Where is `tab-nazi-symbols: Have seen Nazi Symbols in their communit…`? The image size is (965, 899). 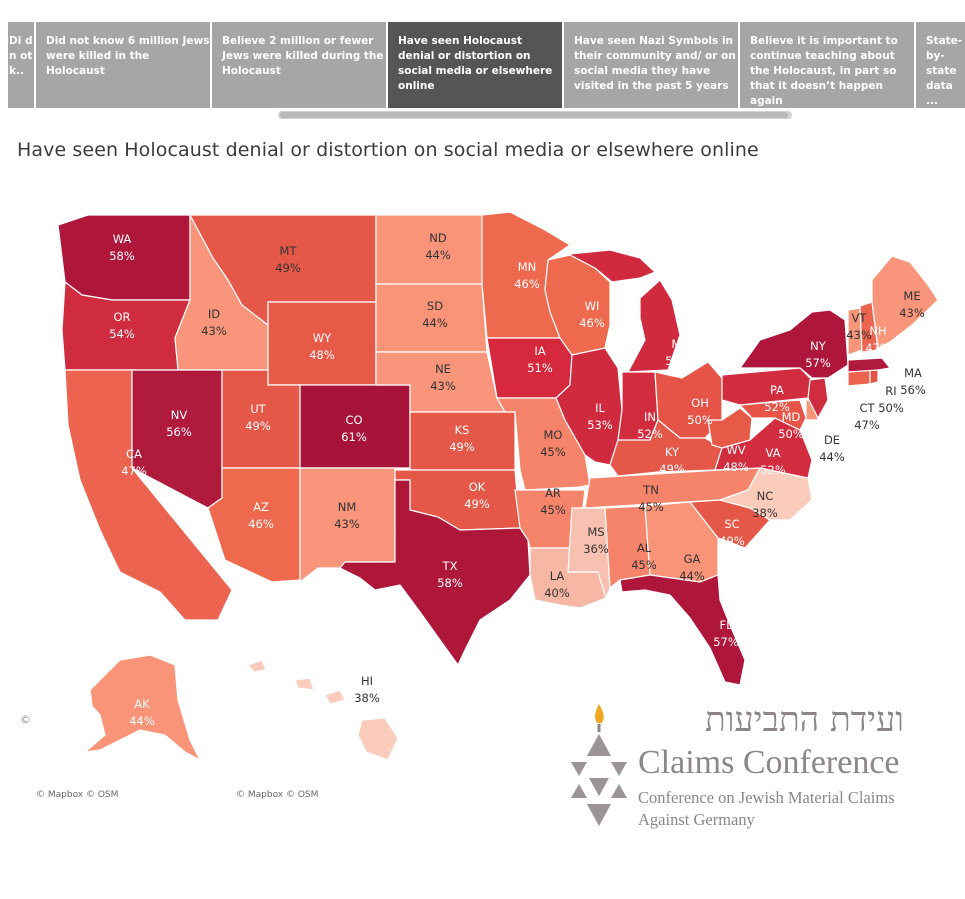 tab-nazi-symbols: Have seen Nazi Symbols in their communit… is located at coordinates (651, 65).